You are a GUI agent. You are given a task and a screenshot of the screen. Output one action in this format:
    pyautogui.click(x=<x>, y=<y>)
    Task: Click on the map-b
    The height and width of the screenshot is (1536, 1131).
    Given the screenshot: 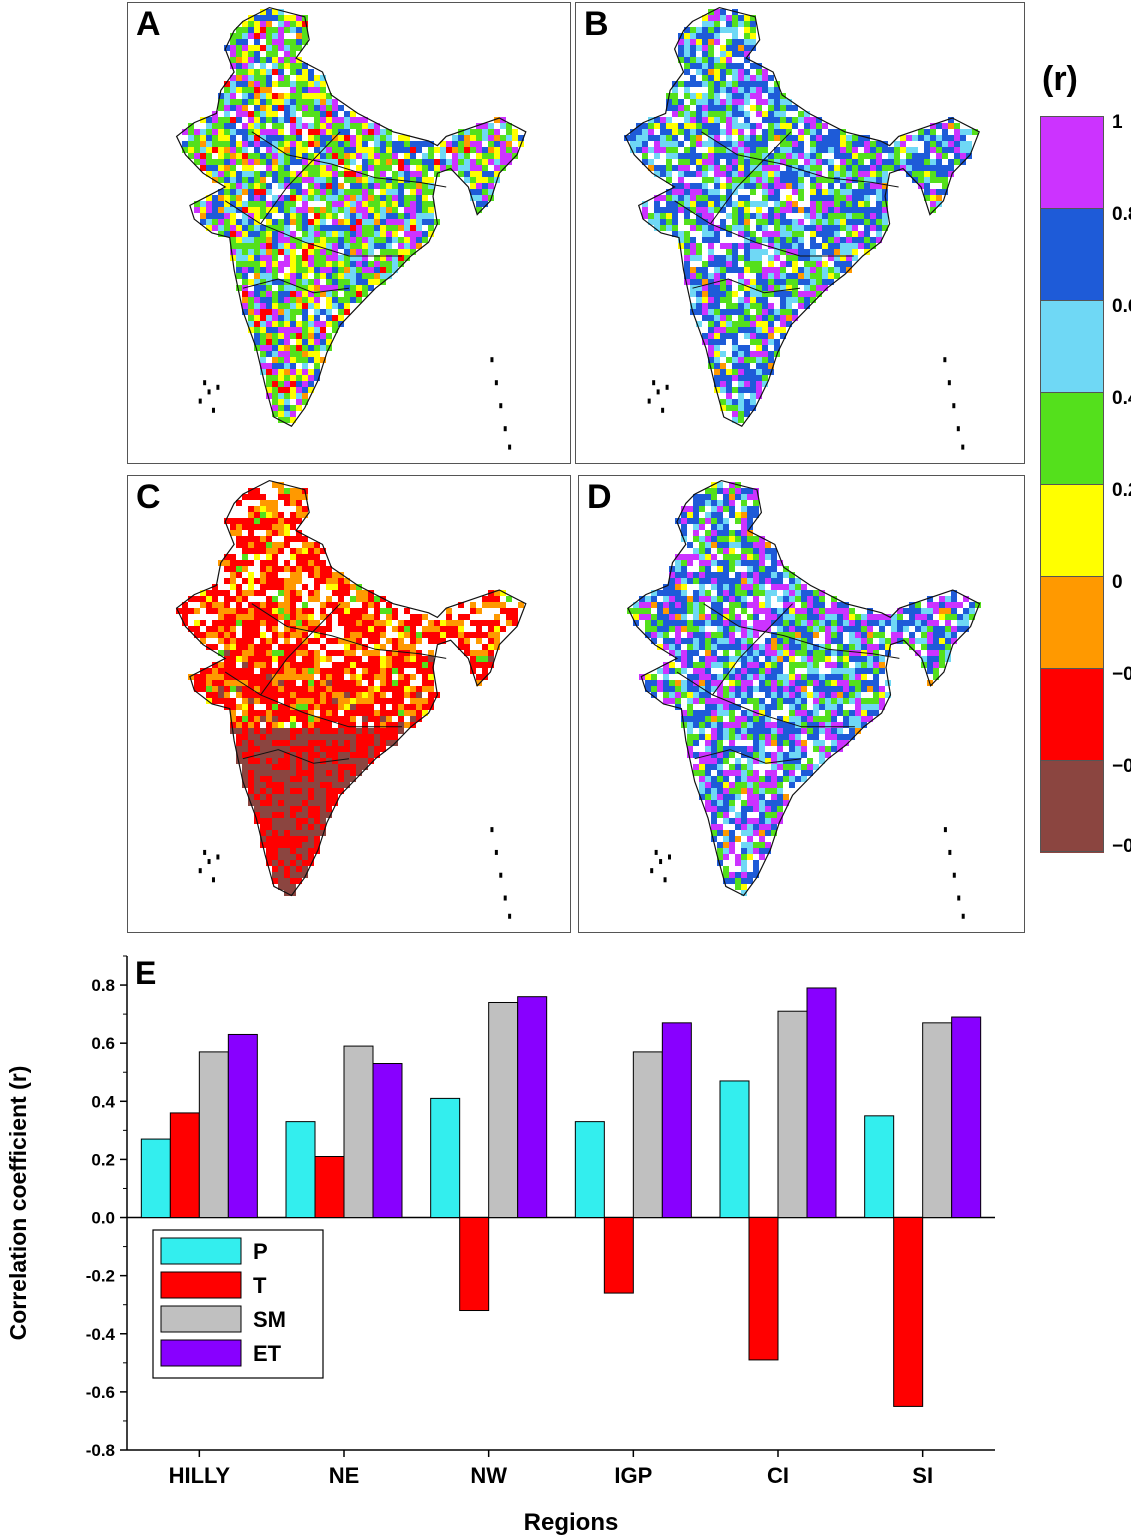 What is the action you would take?
    pyautogui.click(x=802, y=228)
    